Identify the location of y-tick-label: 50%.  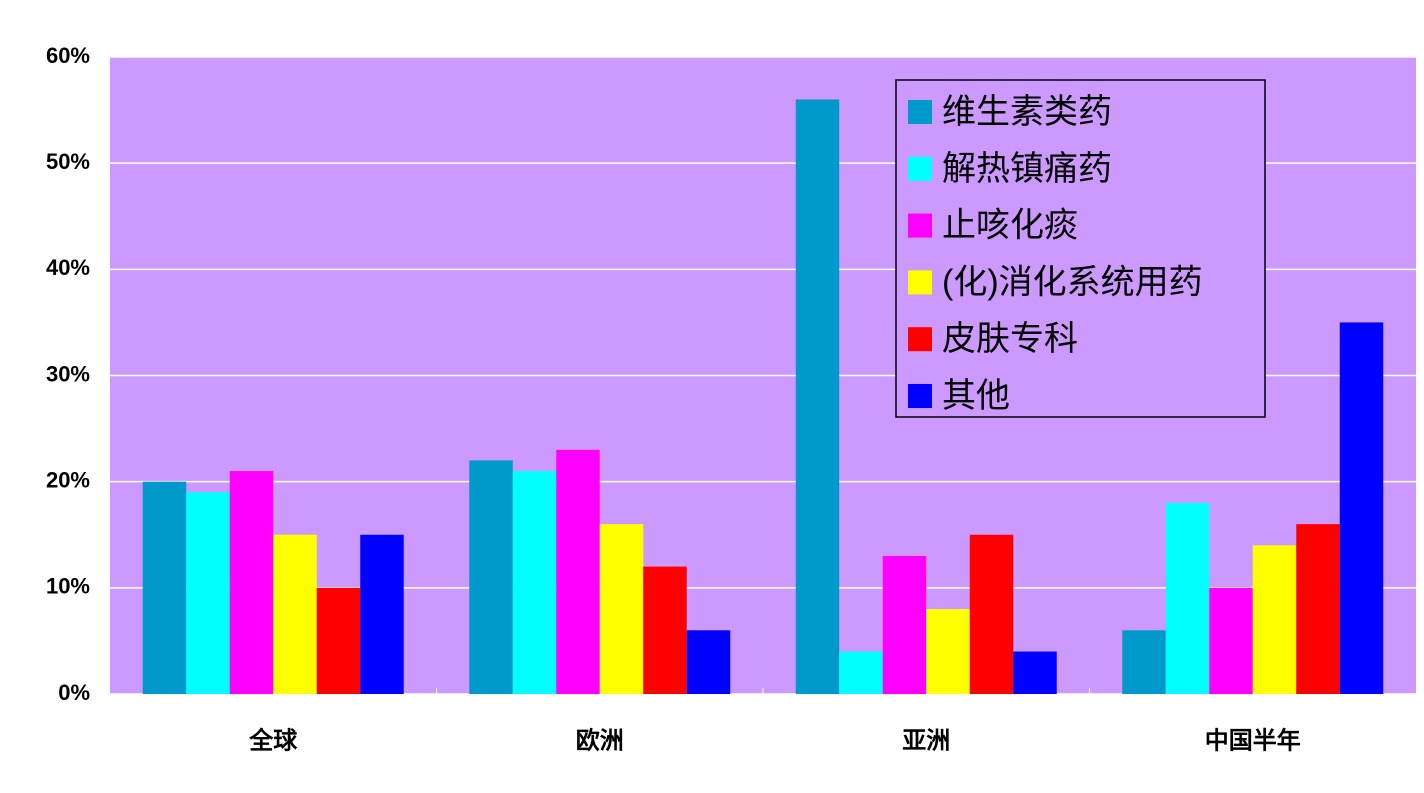
(68, 161).